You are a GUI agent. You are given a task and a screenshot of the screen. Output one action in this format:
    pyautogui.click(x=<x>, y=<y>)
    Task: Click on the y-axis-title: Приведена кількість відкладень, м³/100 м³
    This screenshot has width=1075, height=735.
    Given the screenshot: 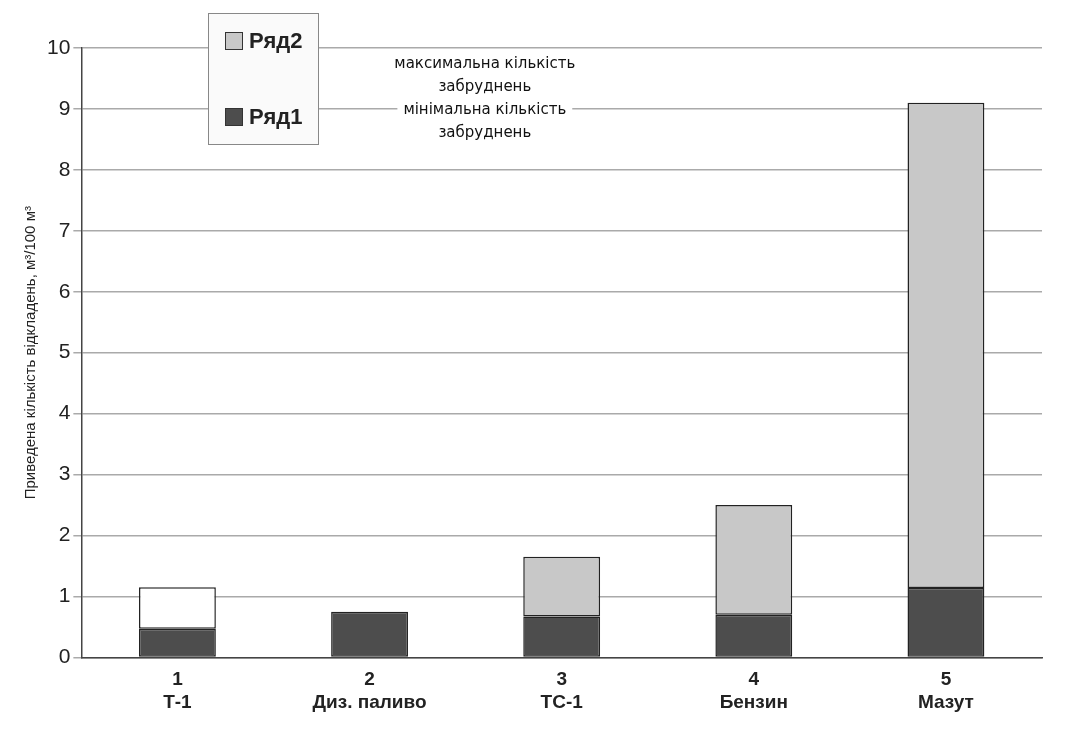 What is the action you would take?
    pyautogui.click(x=30, y=353)
    